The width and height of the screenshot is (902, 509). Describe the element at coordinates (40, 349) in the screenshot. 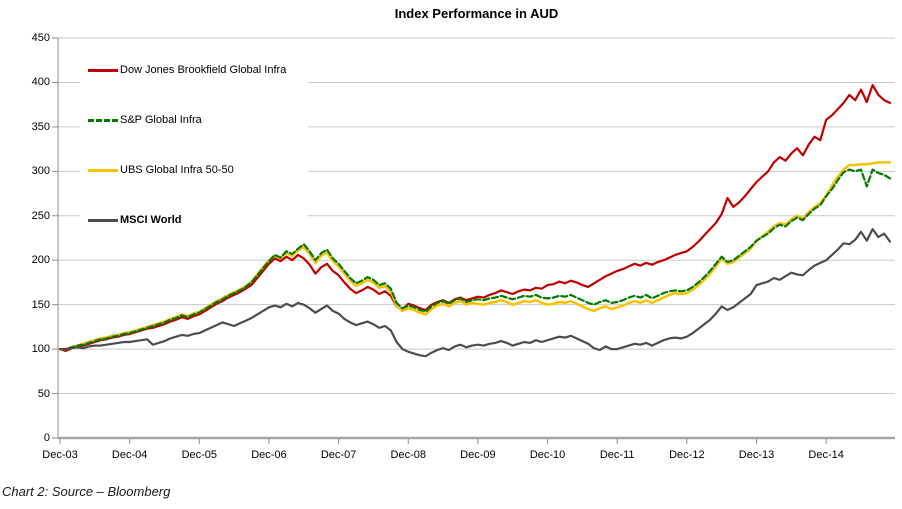

I see `y-axis-label: 100` at that location.